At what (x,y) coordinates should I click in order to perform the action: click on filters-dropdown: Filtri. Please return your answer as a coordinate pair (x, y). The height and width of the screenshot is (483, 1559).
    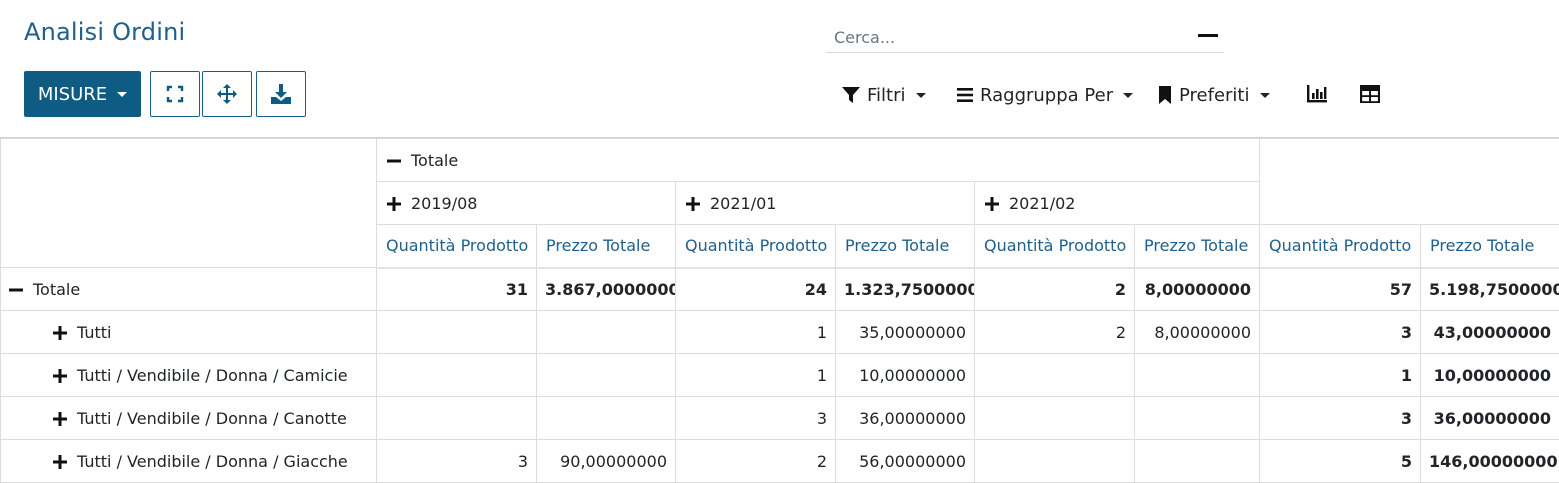
    Looking at the image, I should click on (883, 95).